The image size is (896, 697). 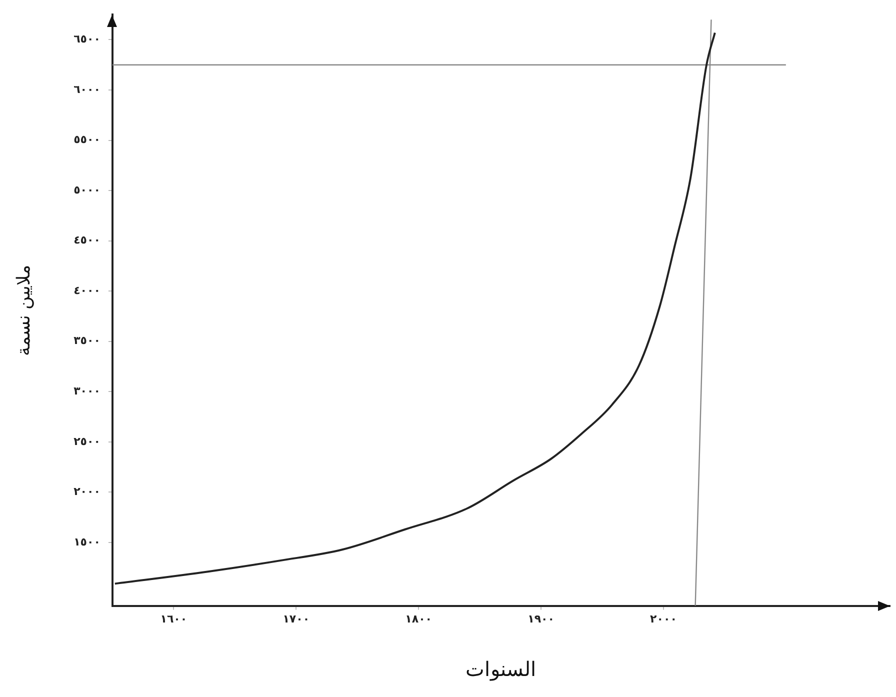 I want to click on x-tick-label: ١٦٠٠, so click(x=174, y=619).